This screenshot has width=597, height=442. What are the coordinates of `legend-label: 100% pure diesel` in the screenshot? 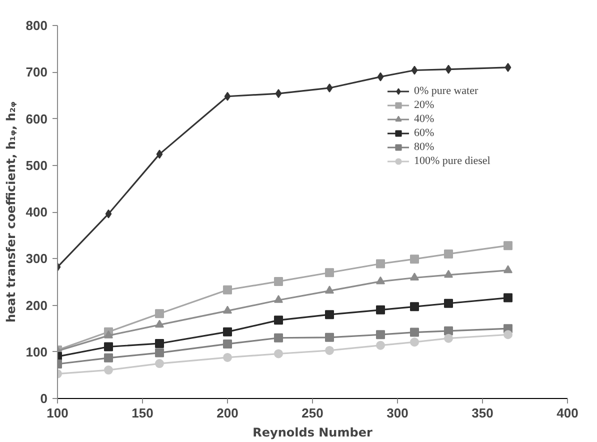 It's located at (452, 161).